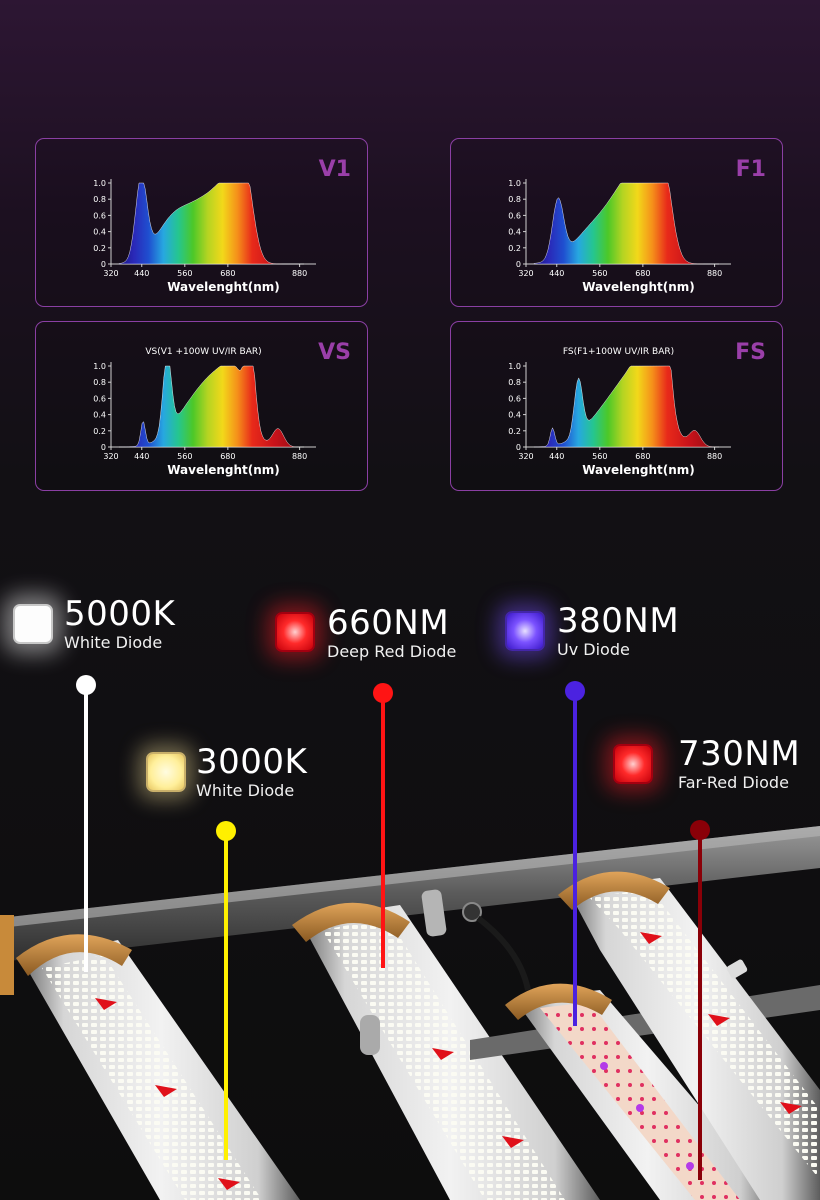  I want to click on diode-label-3000k: 3000K White Diode, so click(251, 772).